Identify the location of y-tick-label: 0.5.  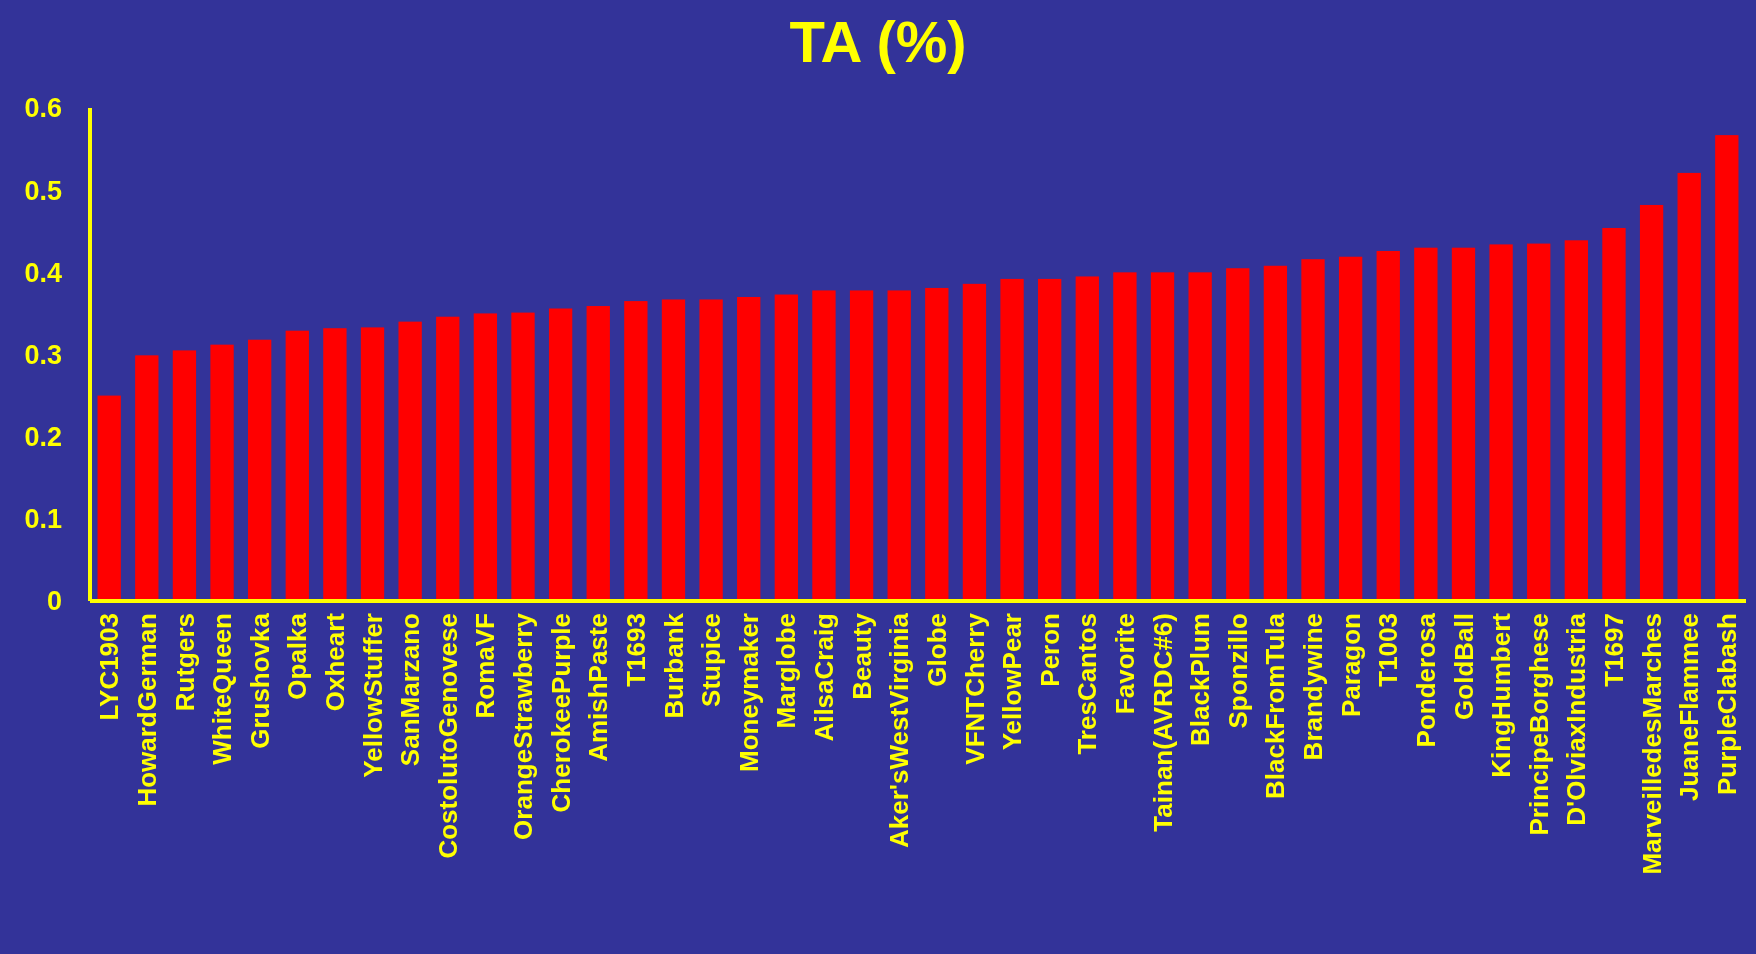
(43, 190).